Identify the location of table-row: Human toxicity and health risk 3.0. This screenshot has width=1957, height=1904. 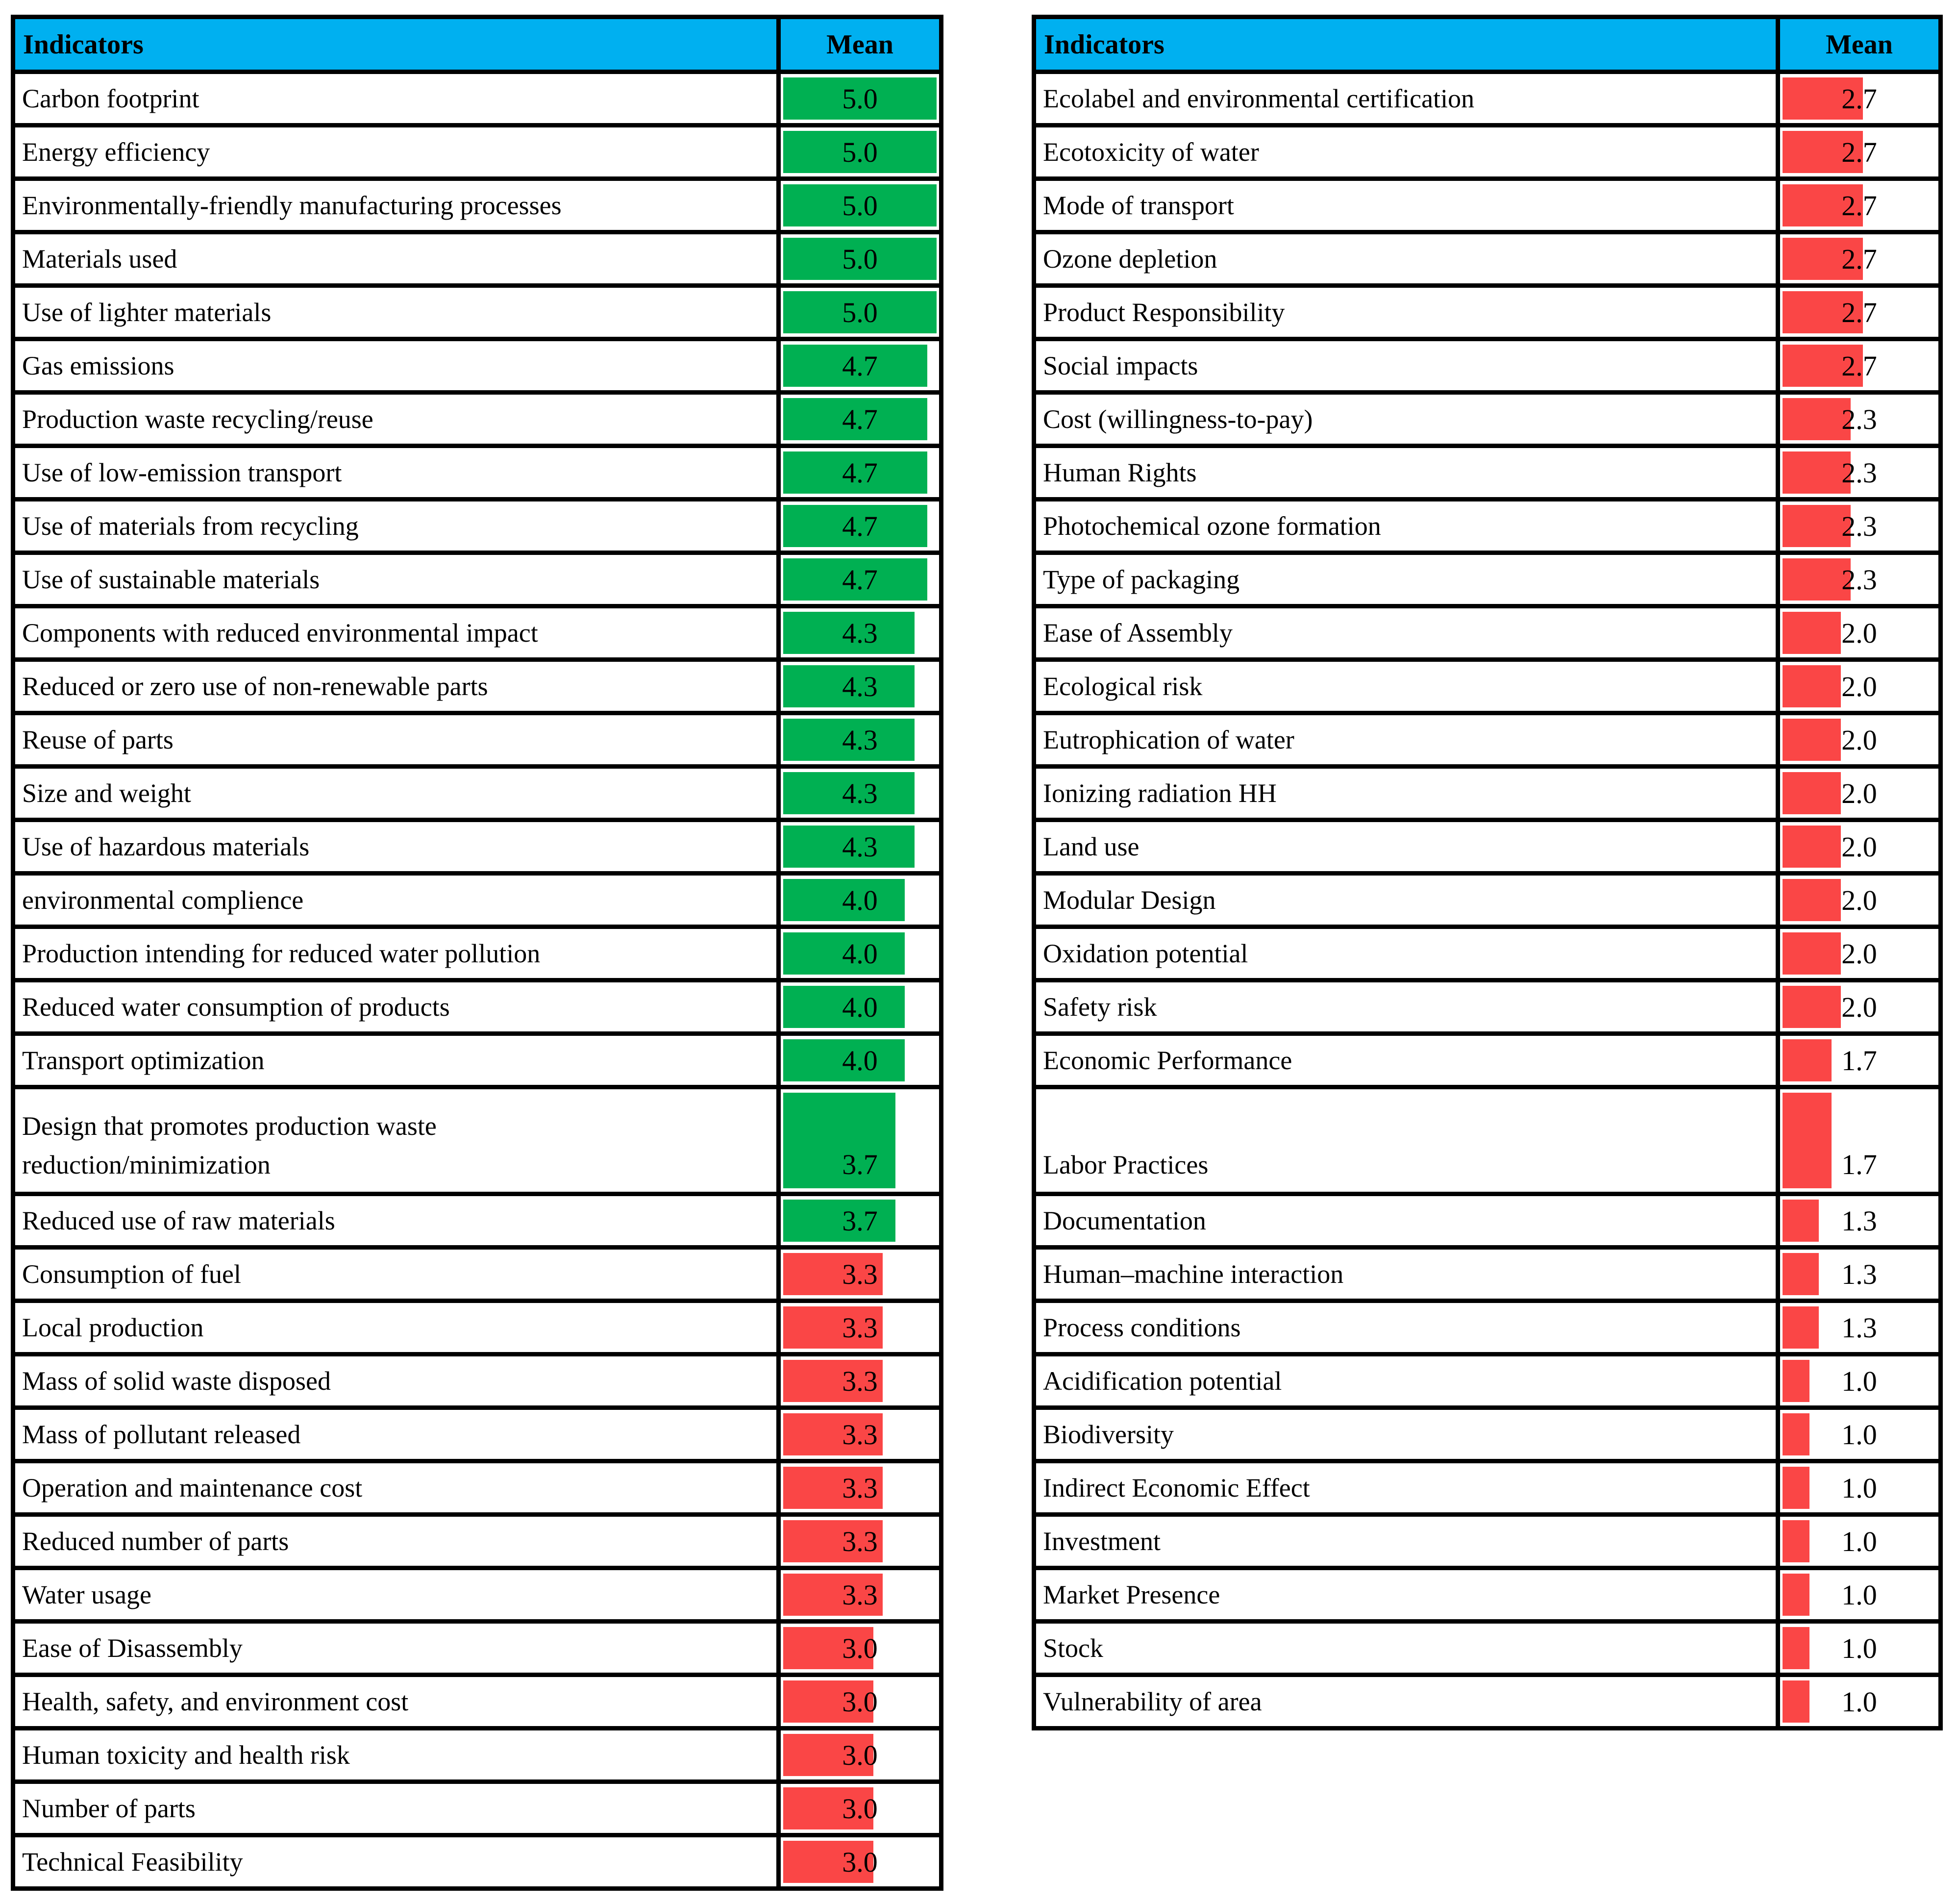
(477, 1755).